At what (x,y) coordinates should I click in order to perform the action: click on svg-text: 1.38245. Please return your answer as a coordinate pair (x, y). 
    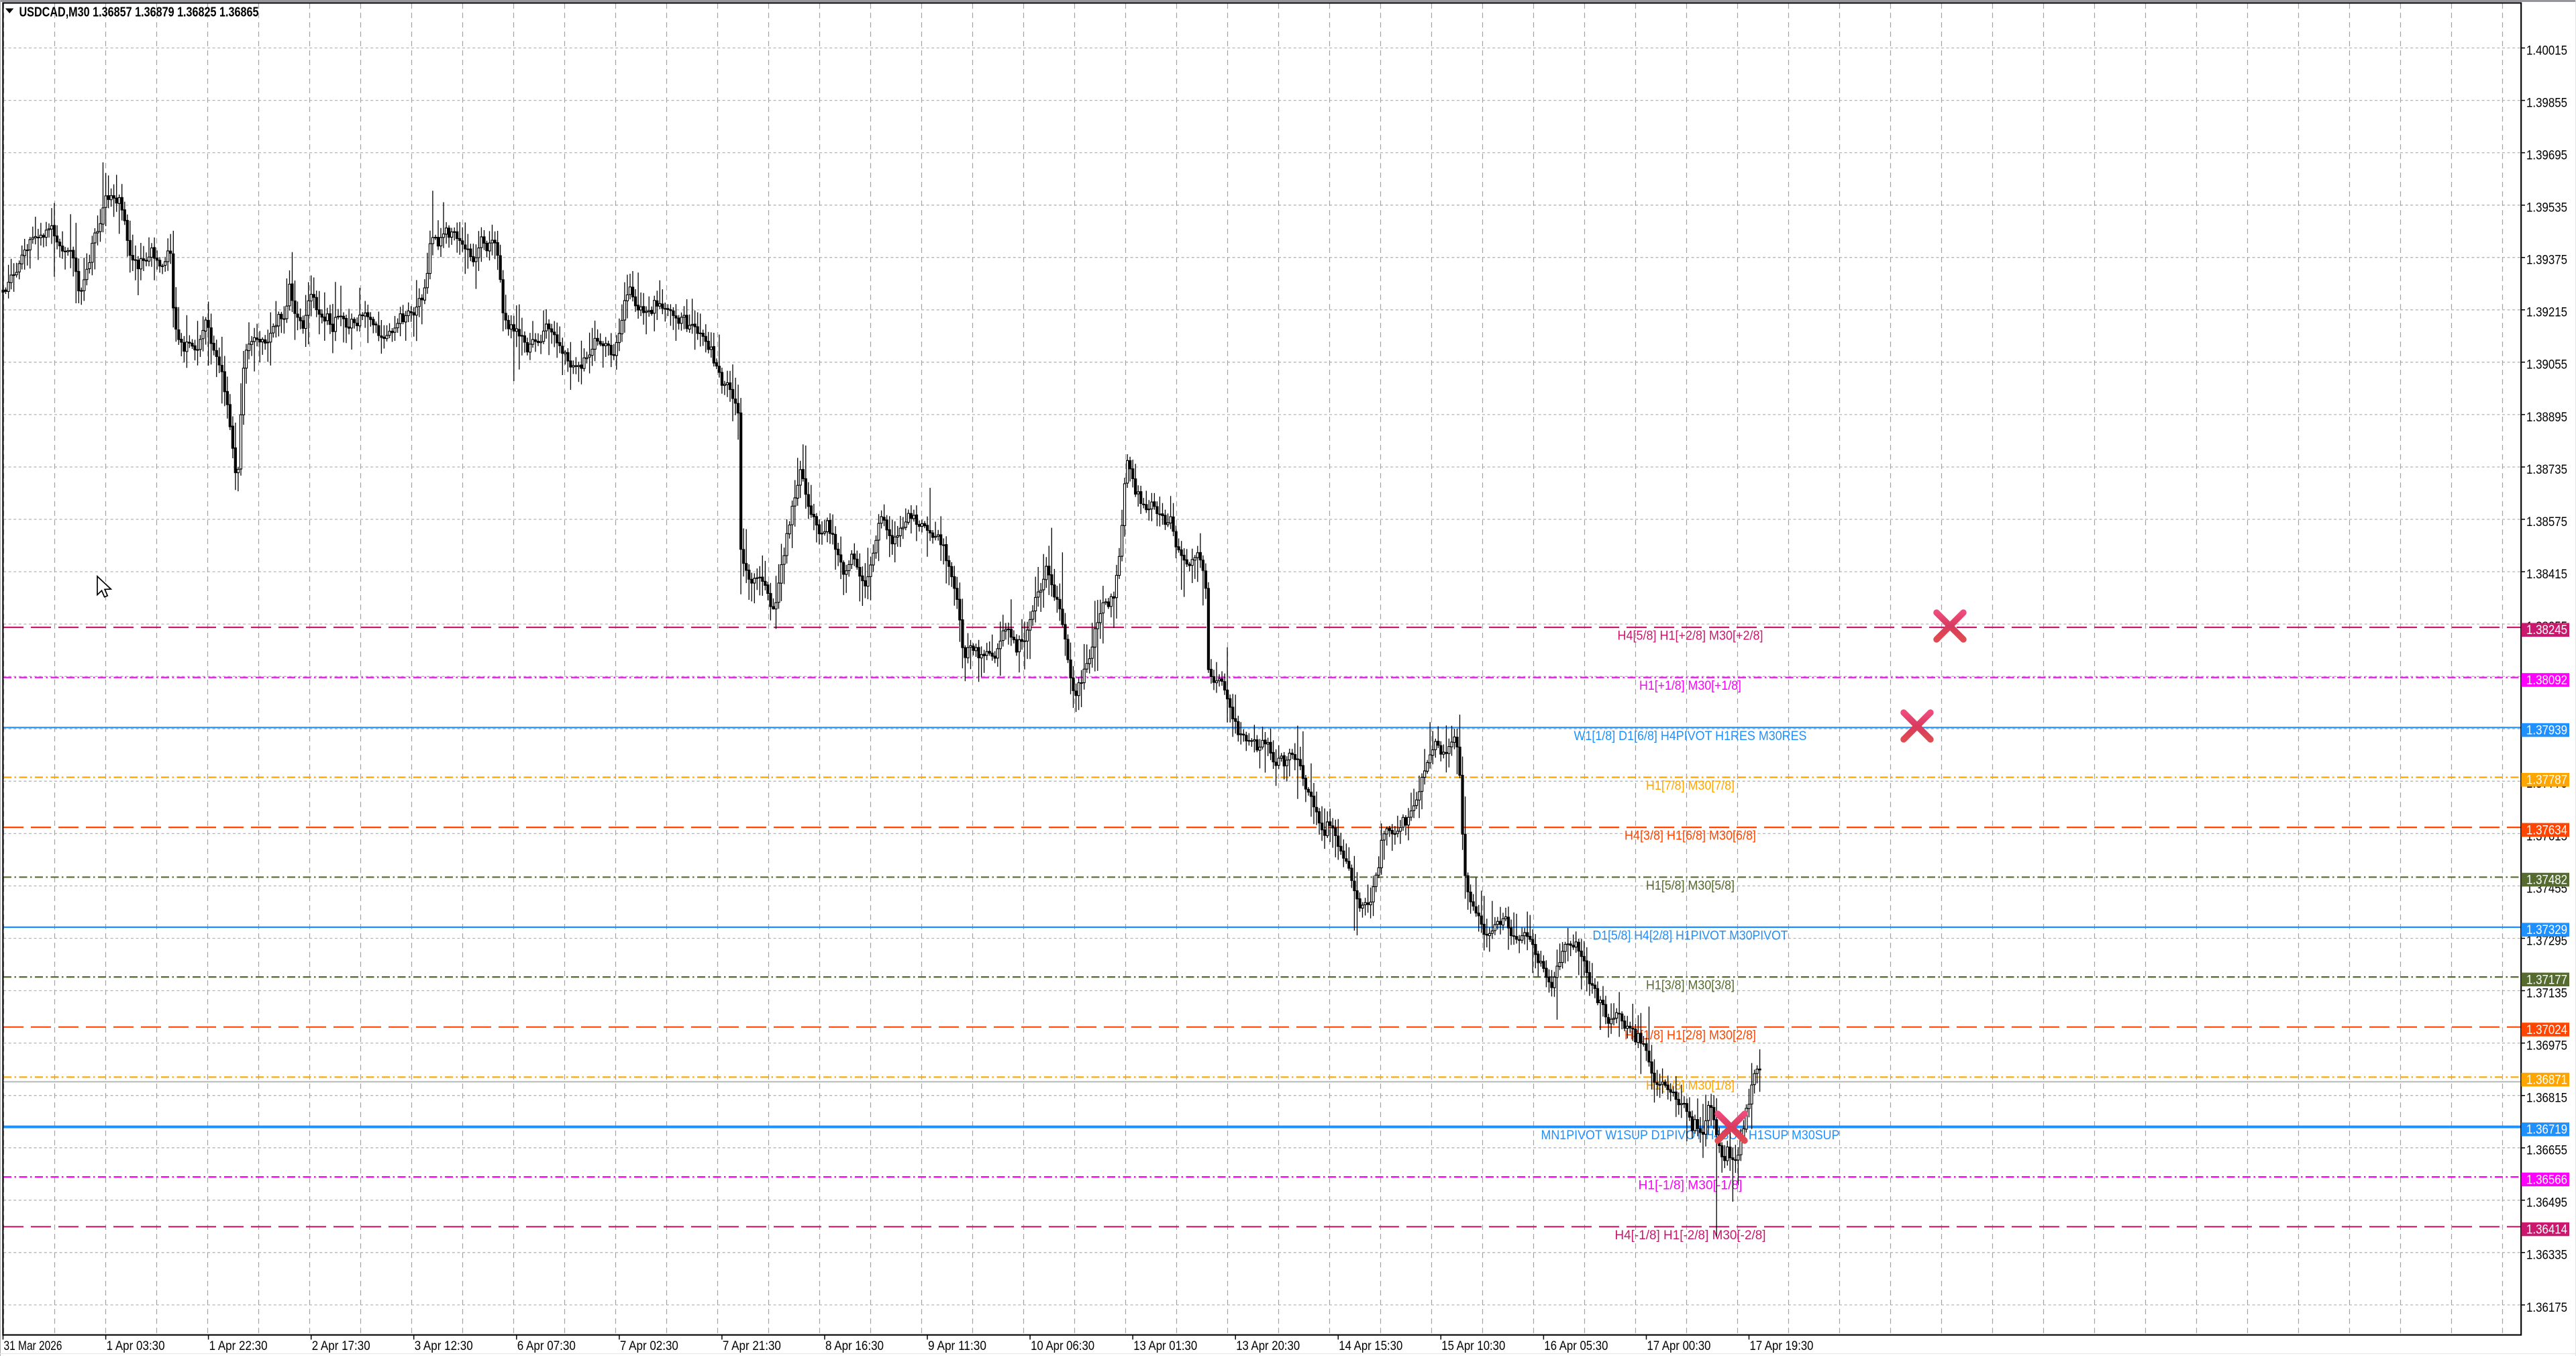
    Looking at the image, I should click on (2546, 630).